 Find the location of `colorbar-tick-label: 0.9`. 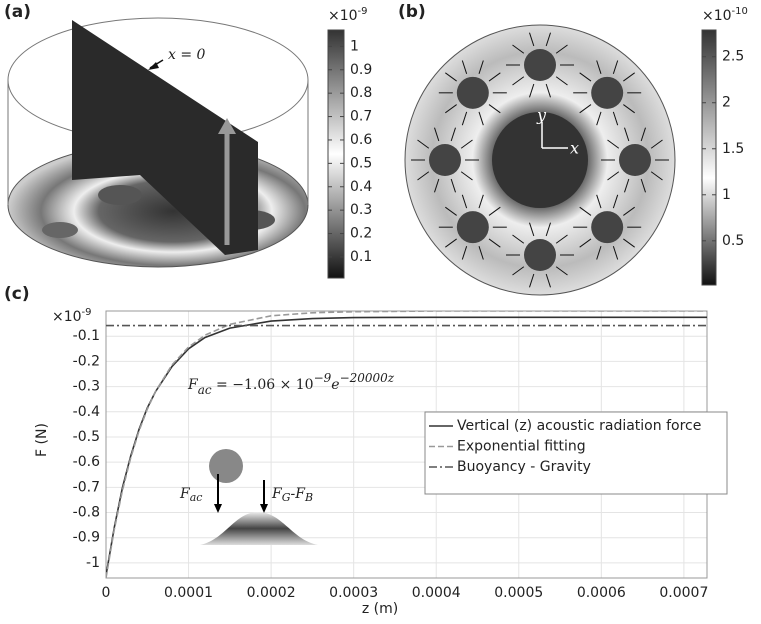

colorbar-tick-label: 0.9 is located at coordinates (361, 70).